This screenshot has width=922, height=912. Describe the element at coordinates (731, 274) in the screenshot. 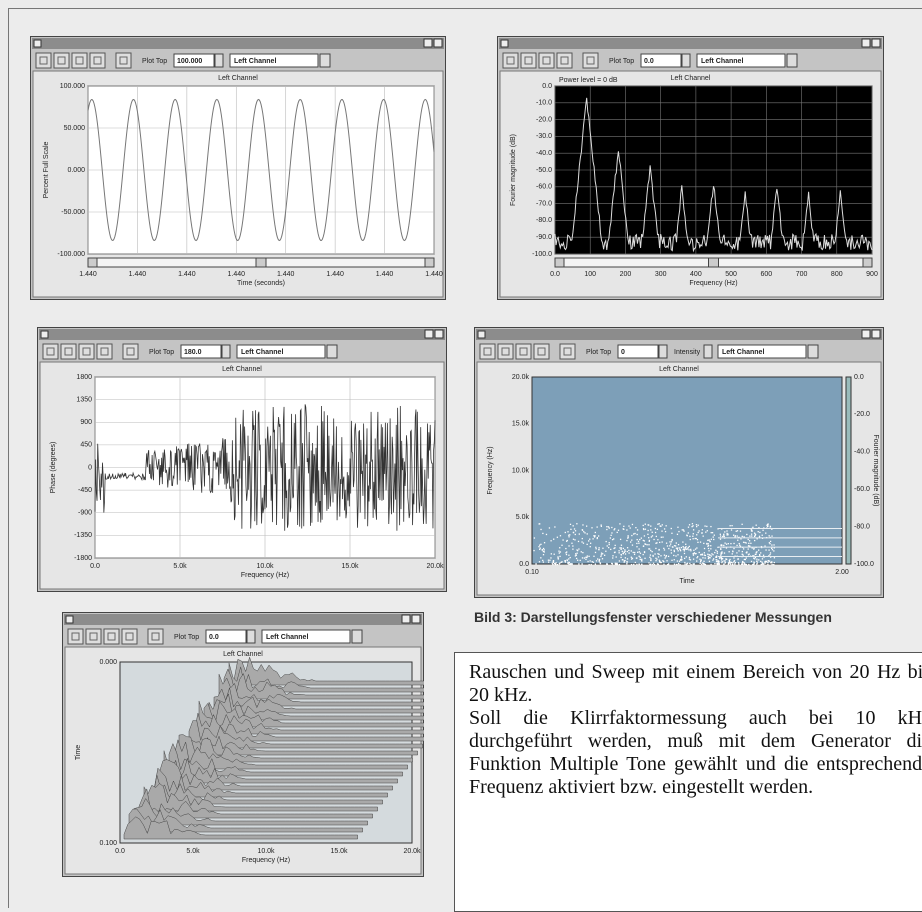

I see `x-tick-label: 500` at that location.